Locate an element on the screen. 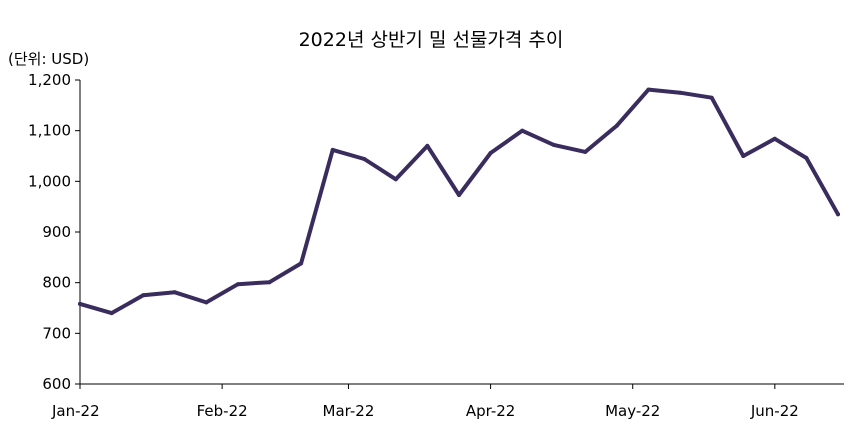 This screenshot has width=862, height=437. y-tick-label: 800 is located at coordinates (56, 283).